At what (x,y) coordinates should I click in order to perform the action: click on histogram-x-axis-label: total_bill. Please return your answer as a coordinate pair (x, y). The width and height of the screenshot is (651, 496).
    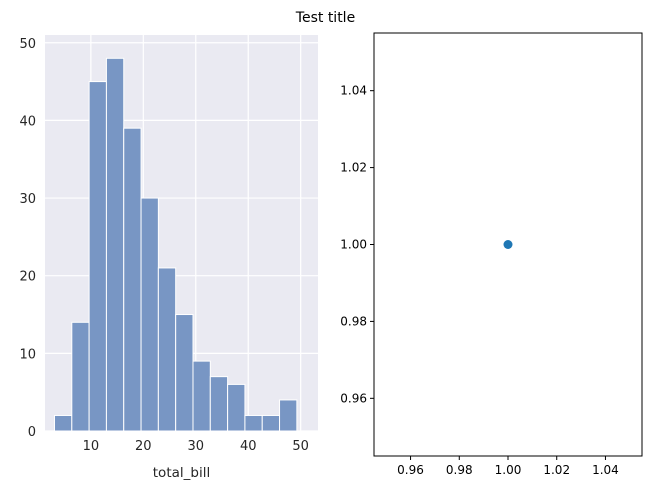
    Looking at the image, I should click on (181, 473).